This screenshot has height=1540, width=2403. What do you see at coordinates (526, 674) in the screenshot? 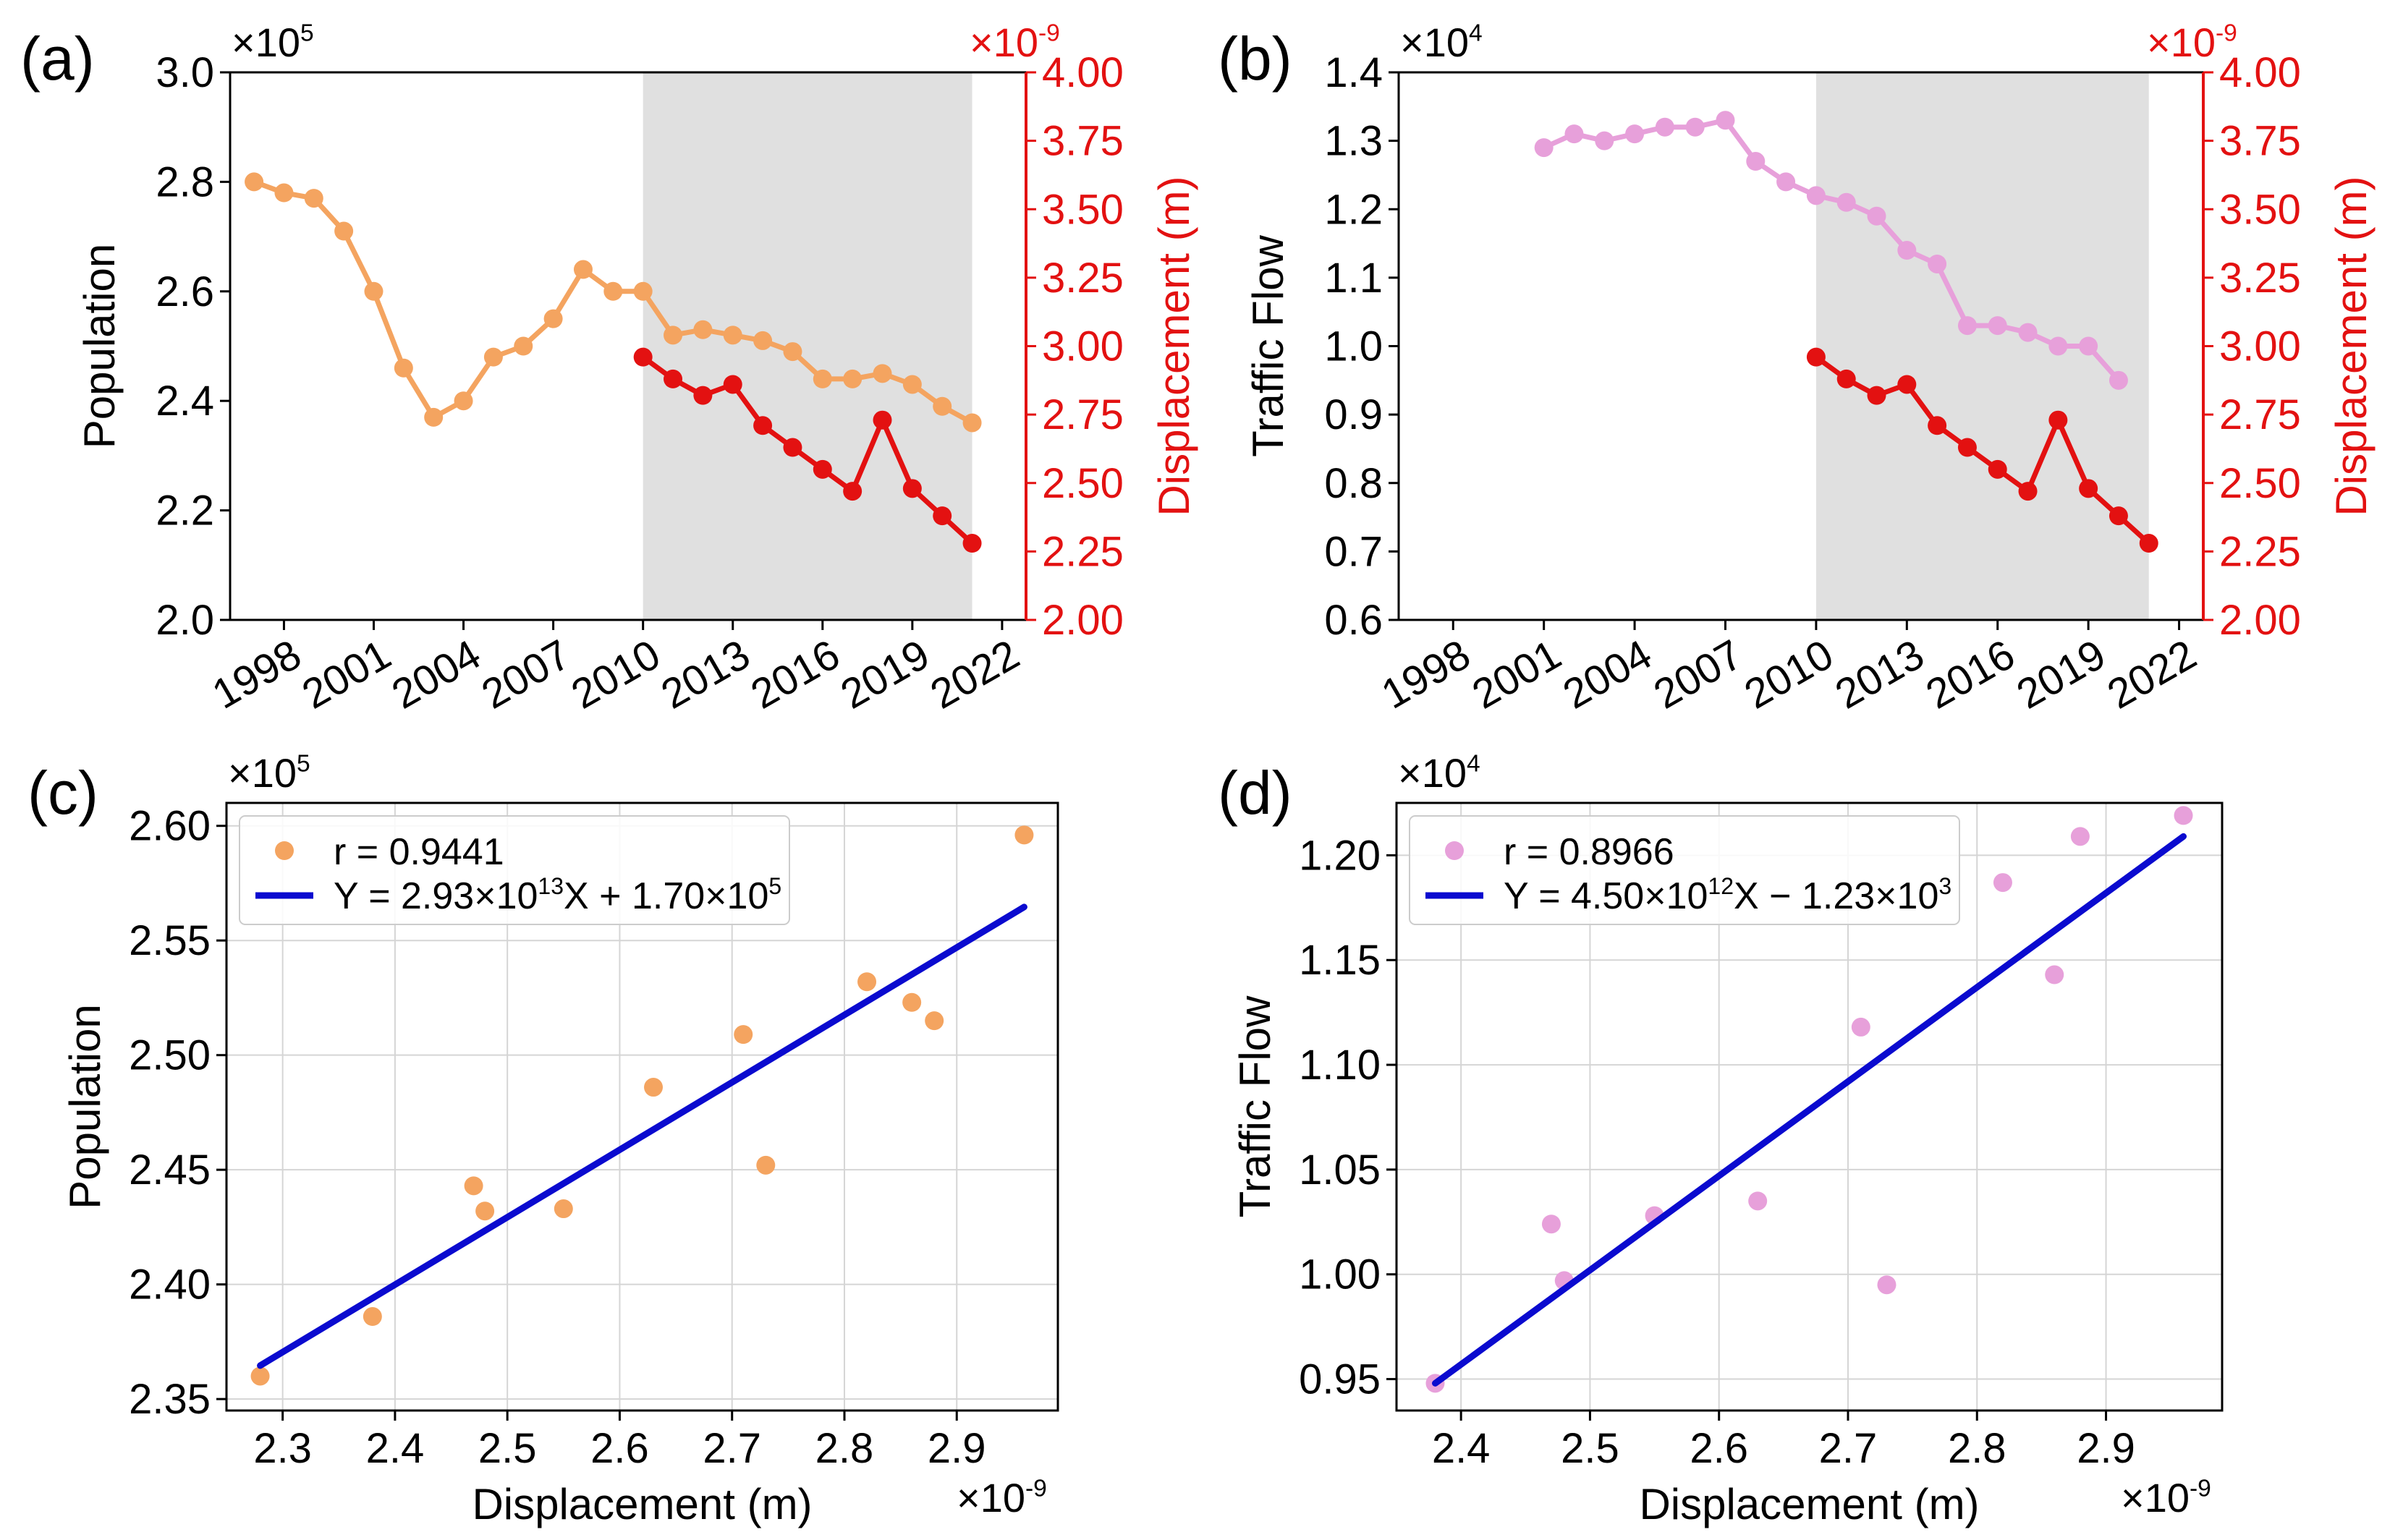
I see `x-tick-label: 2007` at bounding box center [526, 674].